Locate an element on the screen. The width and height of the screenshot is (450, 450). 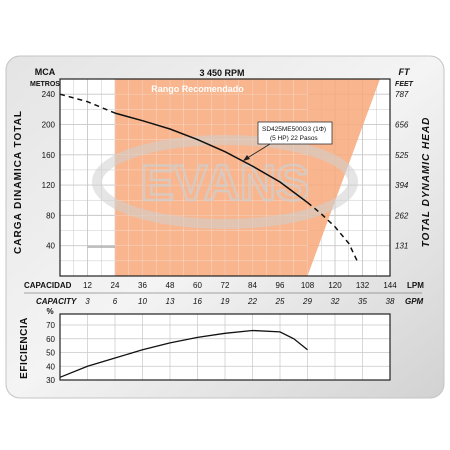
y-left-tick: 80 is located at coordinates (50, 215).